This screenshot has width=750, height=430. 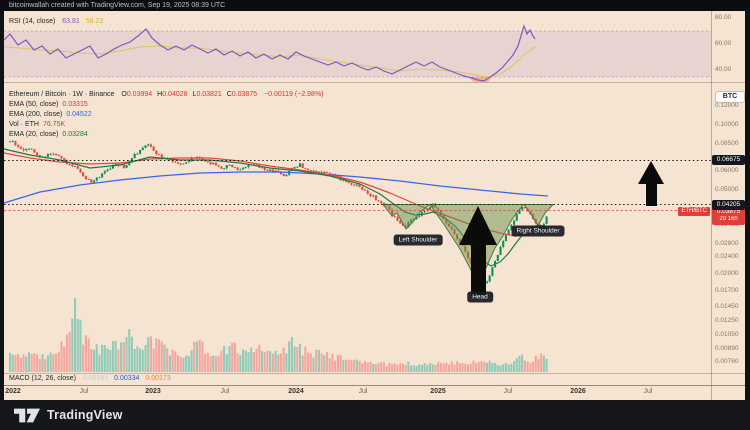 I want to click on bar-countdown: 2d 16h, so click(x=728, y=218).